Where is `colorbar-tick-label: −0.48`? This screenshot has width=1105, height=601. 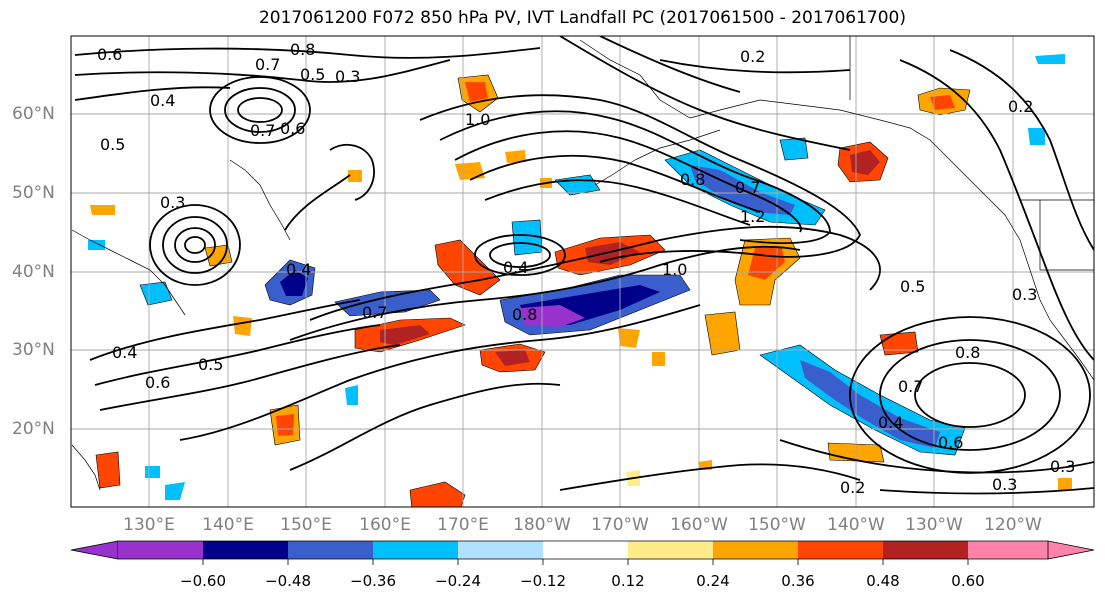
colorbar-tick-label: −0.48 is located at coordinates (288, 581).